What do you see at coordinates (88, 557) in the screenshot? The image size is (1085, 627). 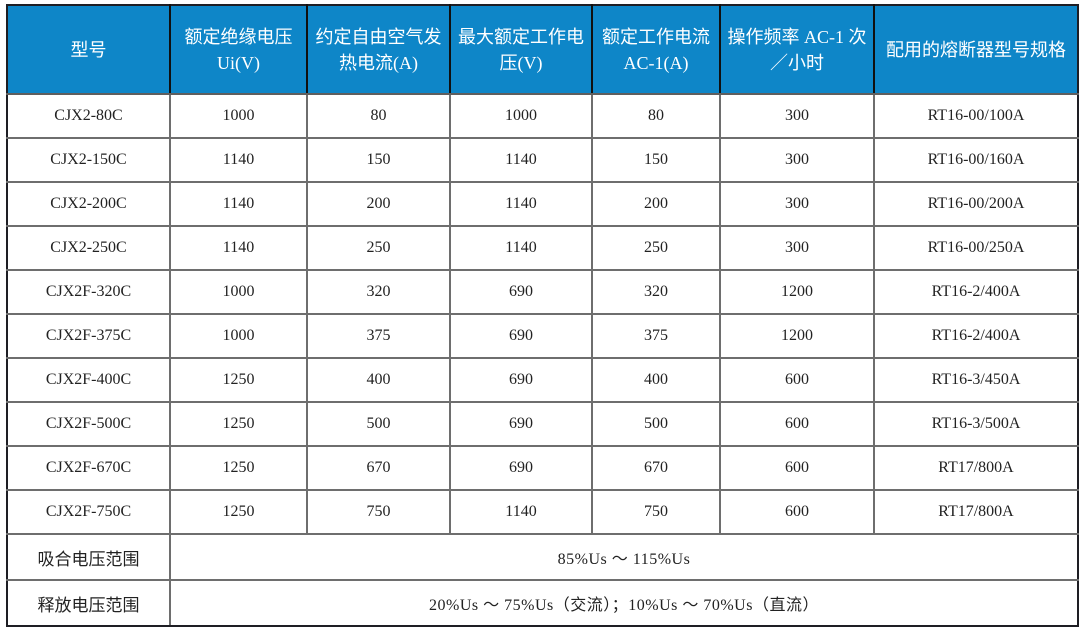 I see `footer-label: 吸合电压范围` at bounding box center [88, 557].